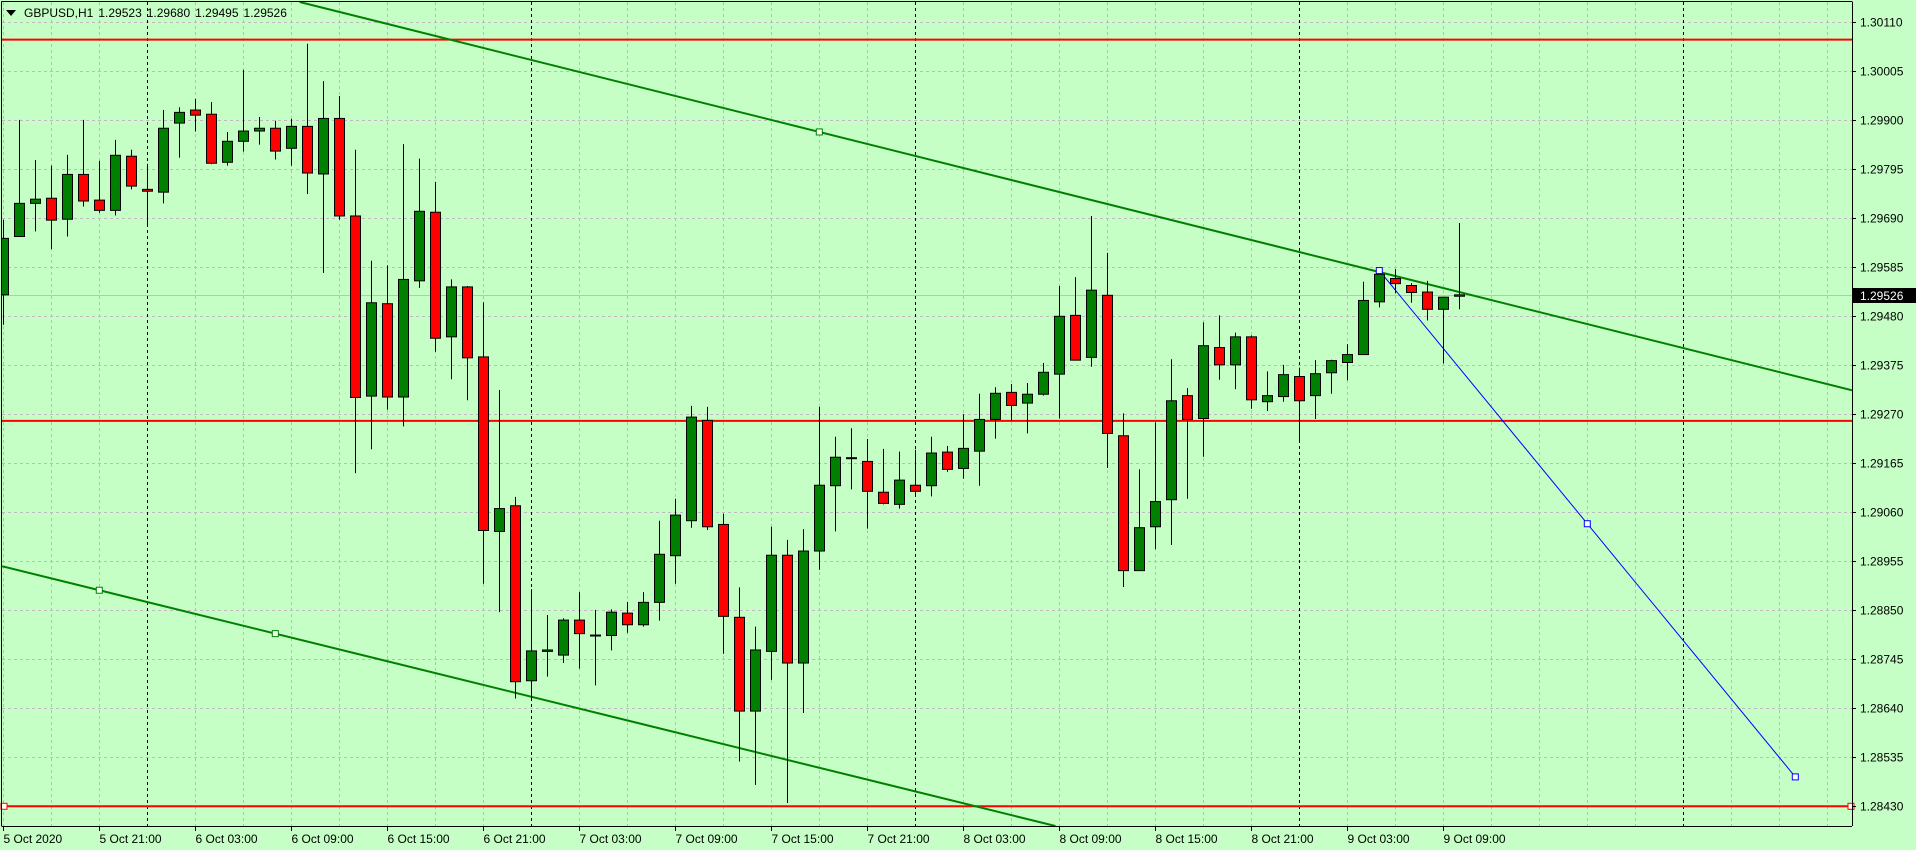 The width and height of the screenshot is (1916, 850). What do you see at coordinates (11, 13) in the screenshot?
I see `triangle-down-icon` at bounding box center [11, 13].